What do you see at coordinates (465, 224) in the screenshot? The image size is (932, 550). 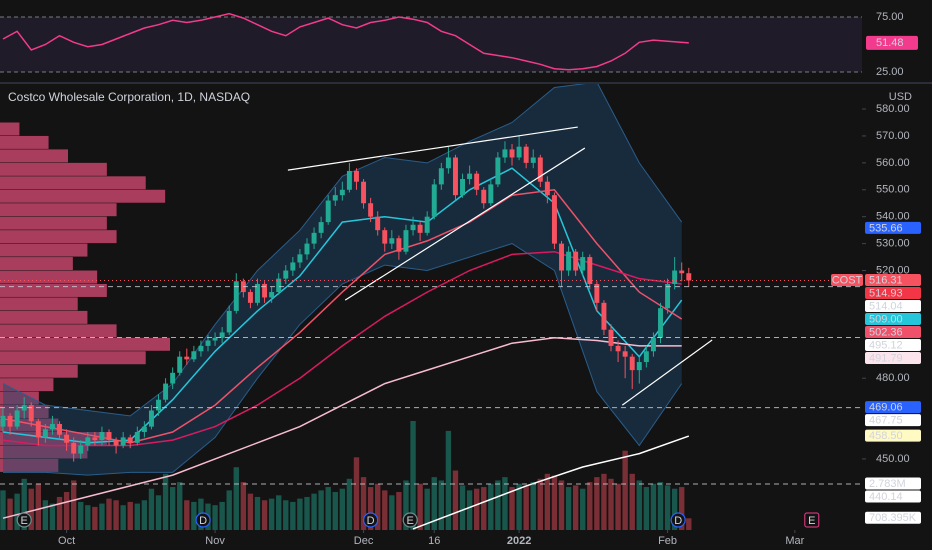 I see `trend-line` at bounding box center [465, 224].